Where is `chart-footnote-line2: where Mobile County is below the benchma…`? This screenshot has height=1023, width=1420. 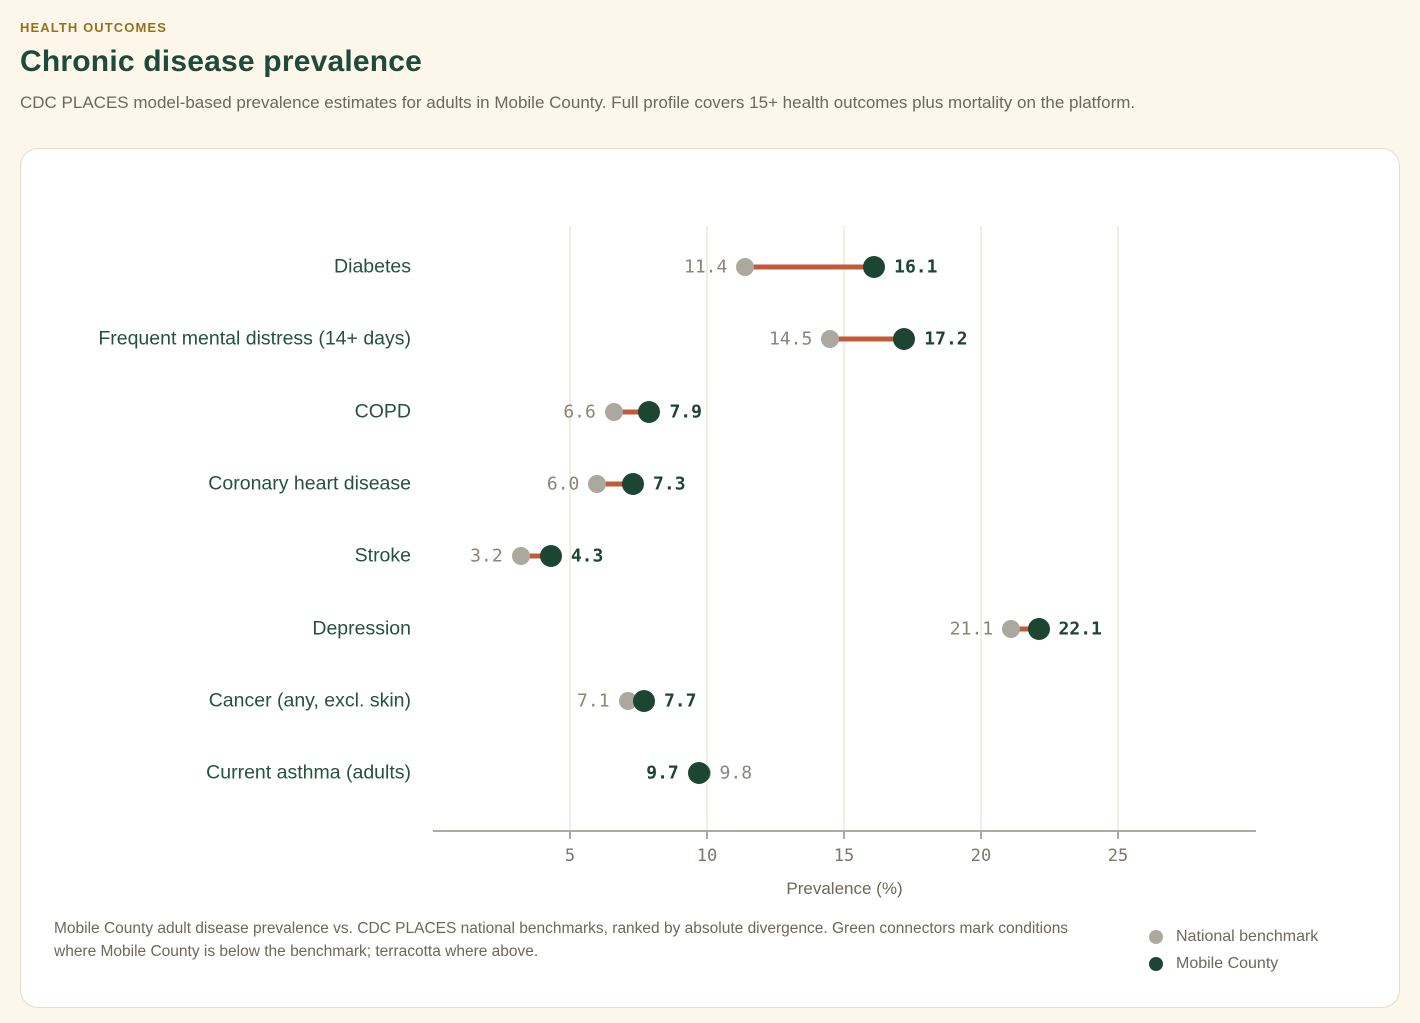 chart-footnote-line2: where Mobile County is below the benchma… is located at coordinates (296, 951).